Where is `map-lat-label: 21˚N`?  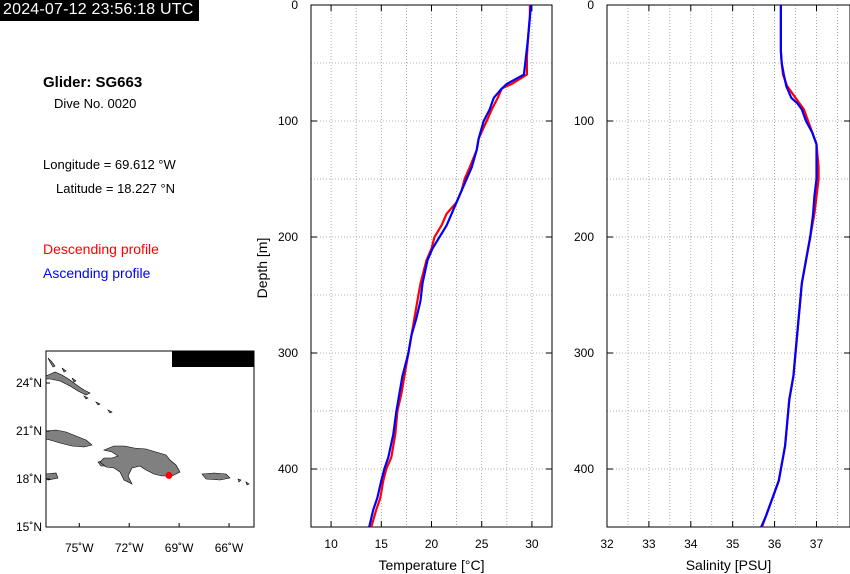 map-lat-label: 21˚N is located at coordinates (29, 431).